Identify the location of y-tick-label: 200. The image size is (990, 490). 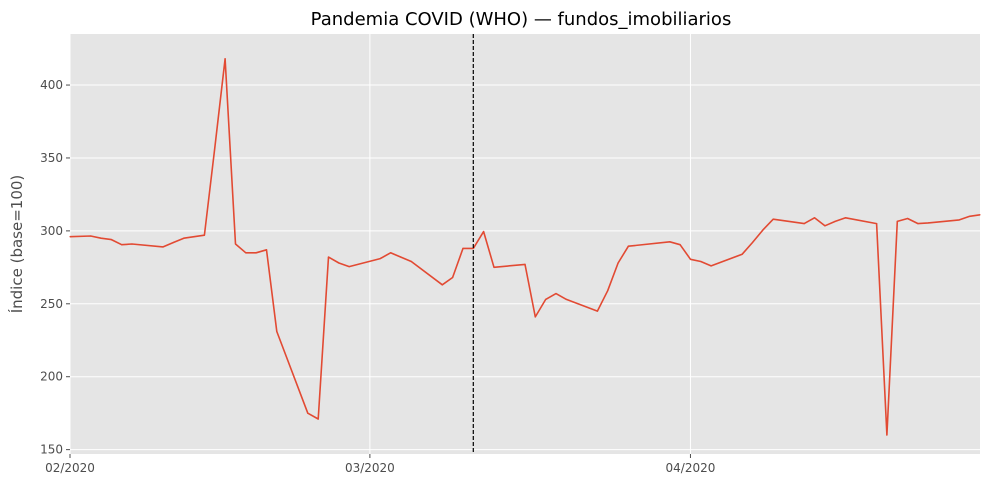
(51, 377).